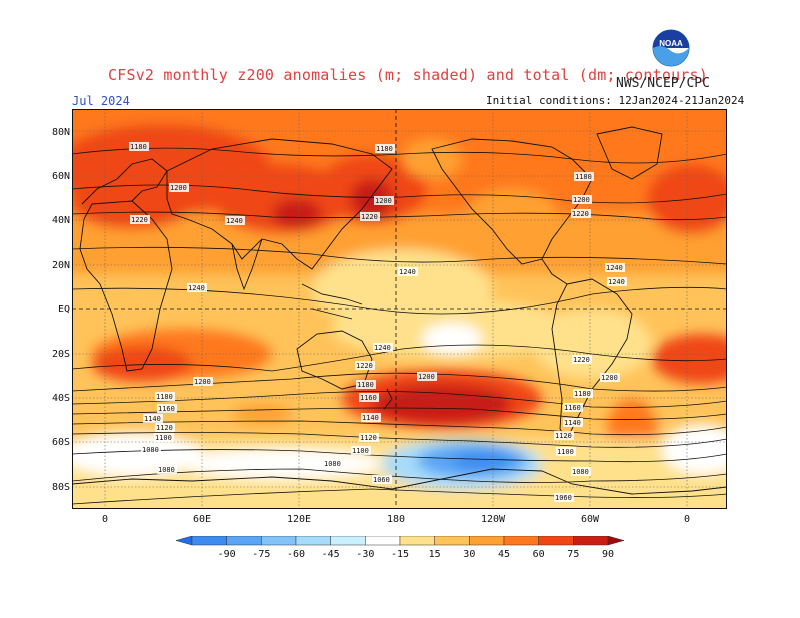  I want to click on colorbar: -90 -75 -60 -45 -30 -15 15 30 45 60 75 90, so click(400, 548).